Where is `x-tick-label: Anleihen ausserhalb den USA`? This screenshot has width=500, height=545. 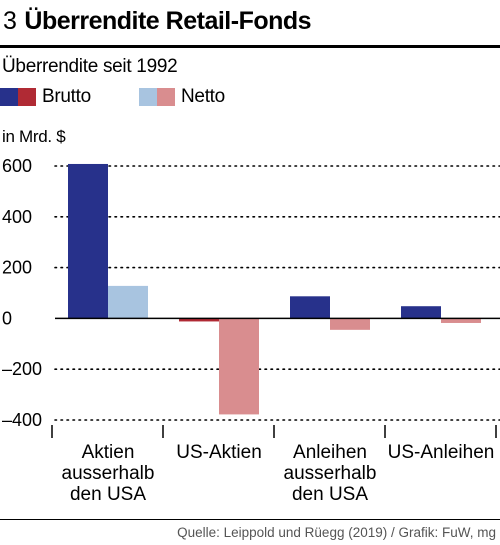
x-tick-label: Anleihen ausserhalb den USA is located at coordinates (330, 473).